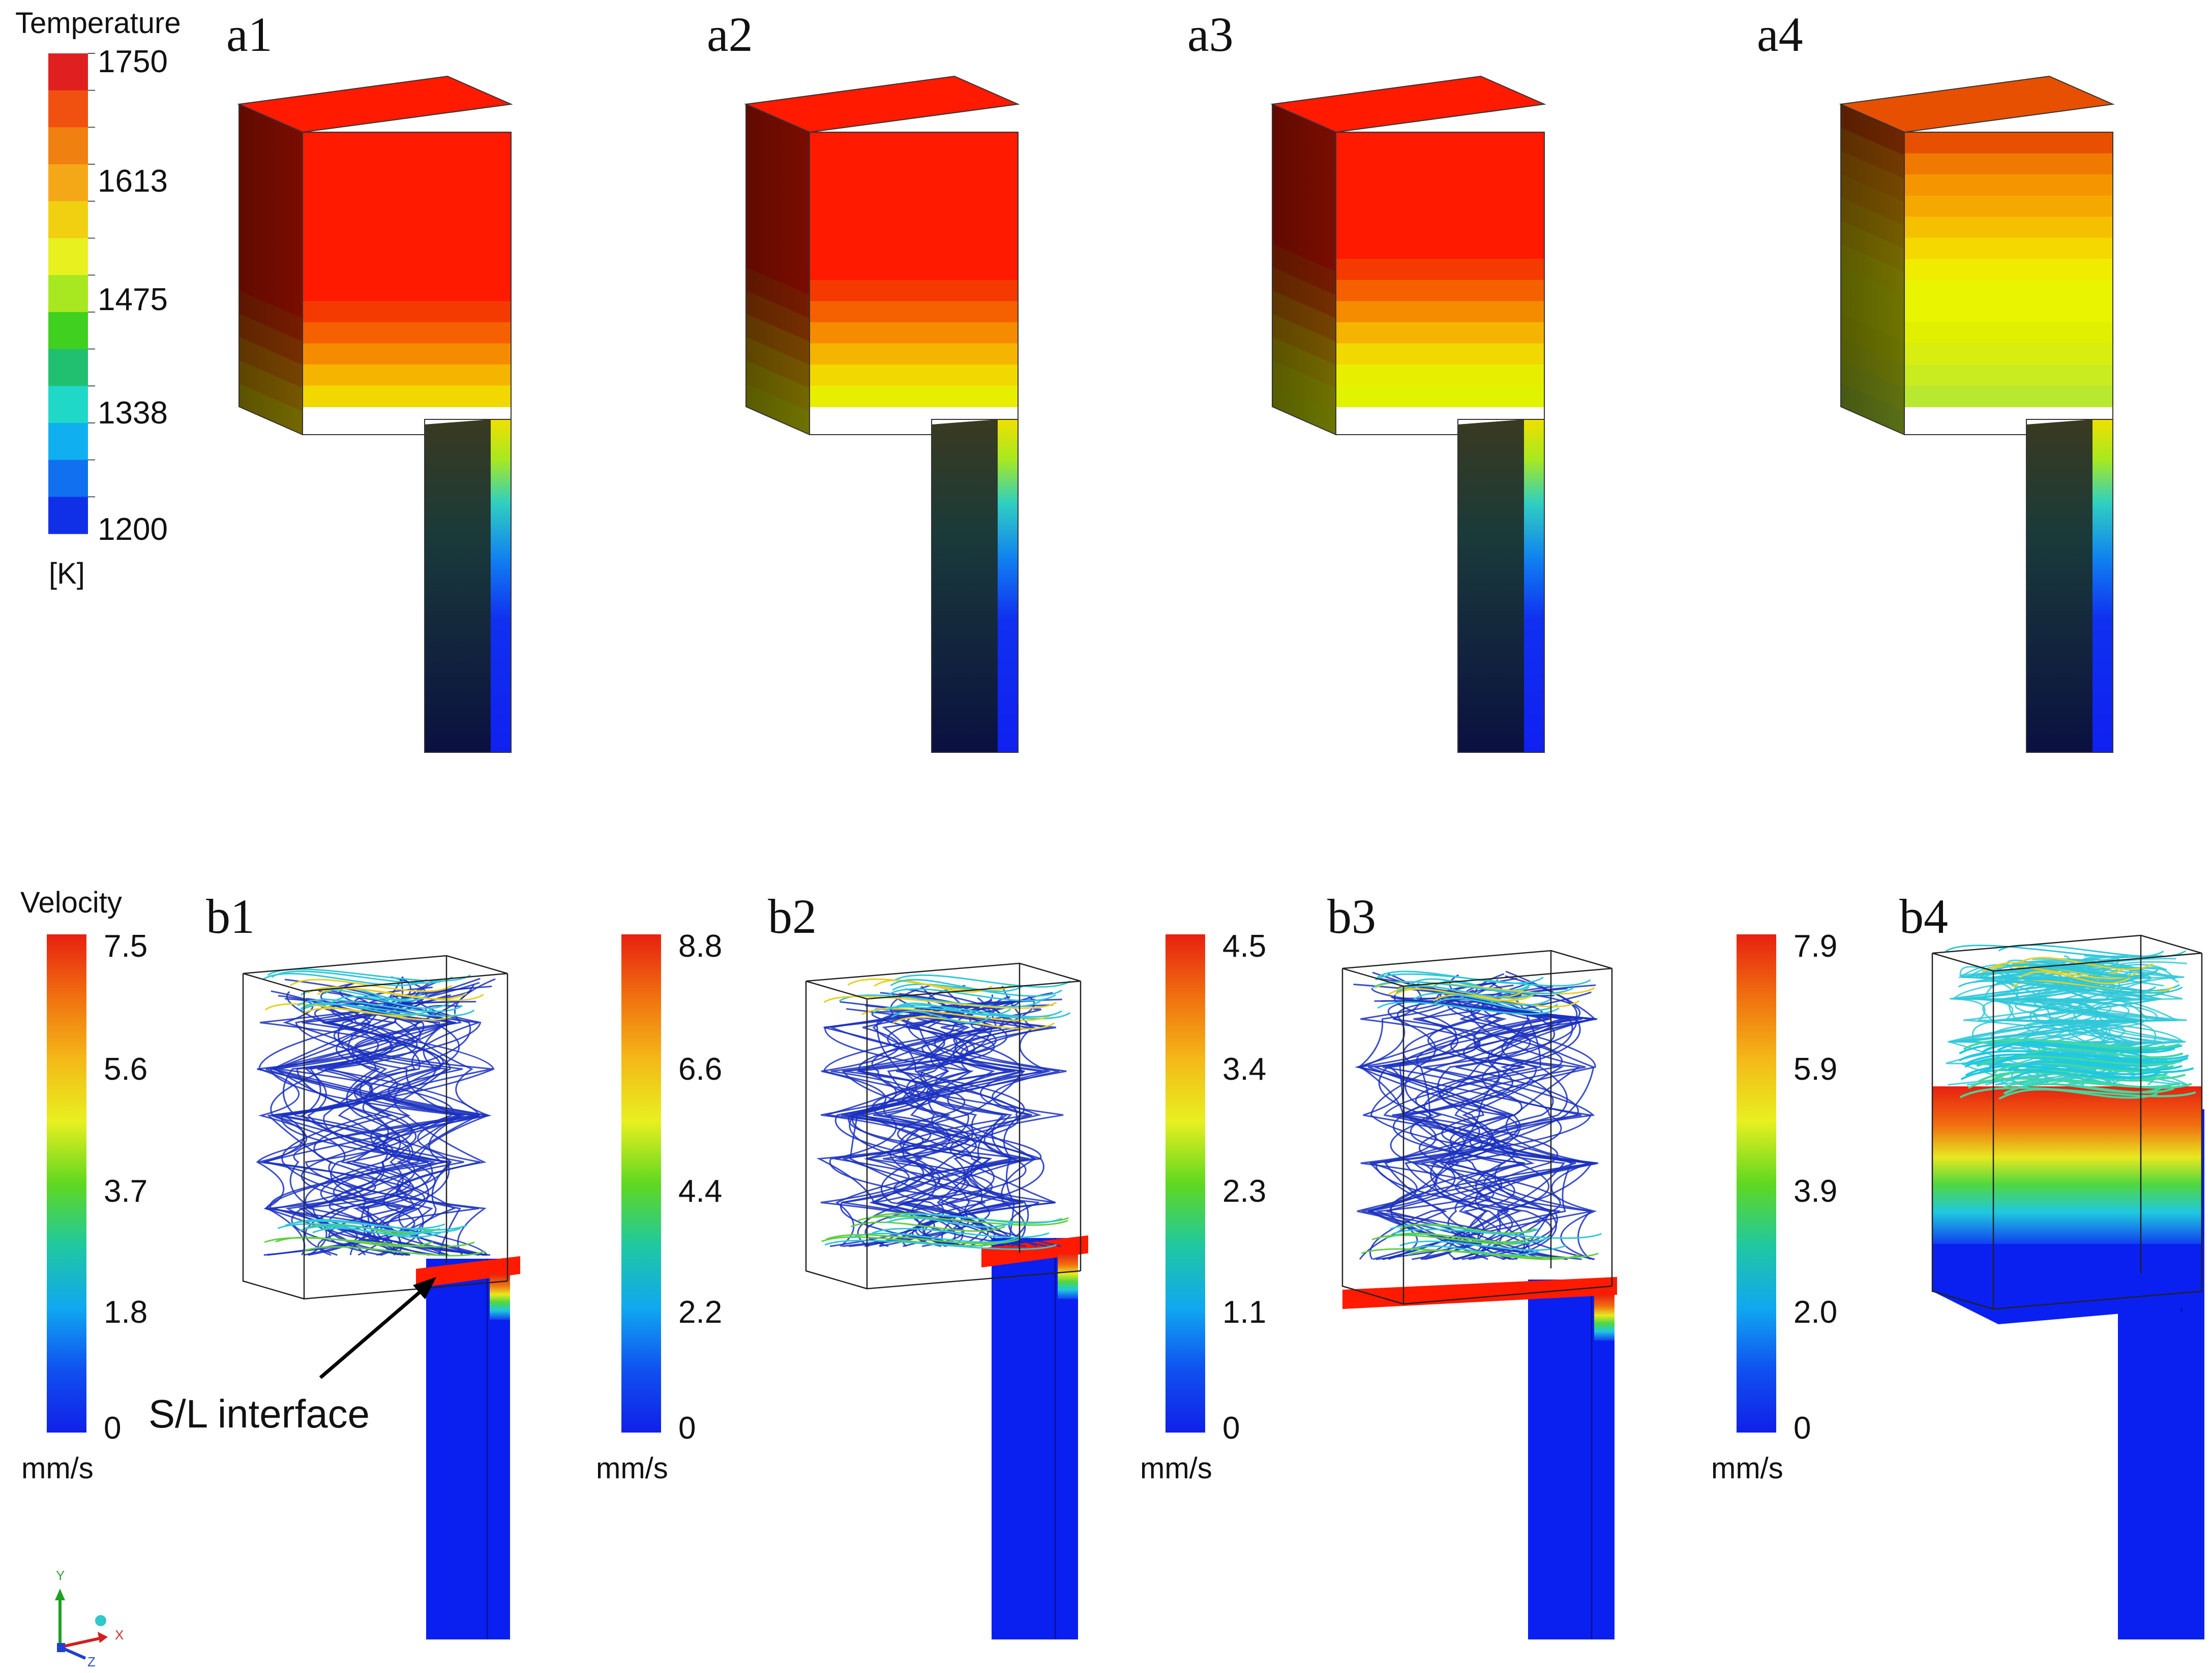 The width and height of the screenshot is (2212, 1673). Describe the element at coordinates (133, 414) in the screenshot. I see `temperature-tick-1338: 1338` at that location.